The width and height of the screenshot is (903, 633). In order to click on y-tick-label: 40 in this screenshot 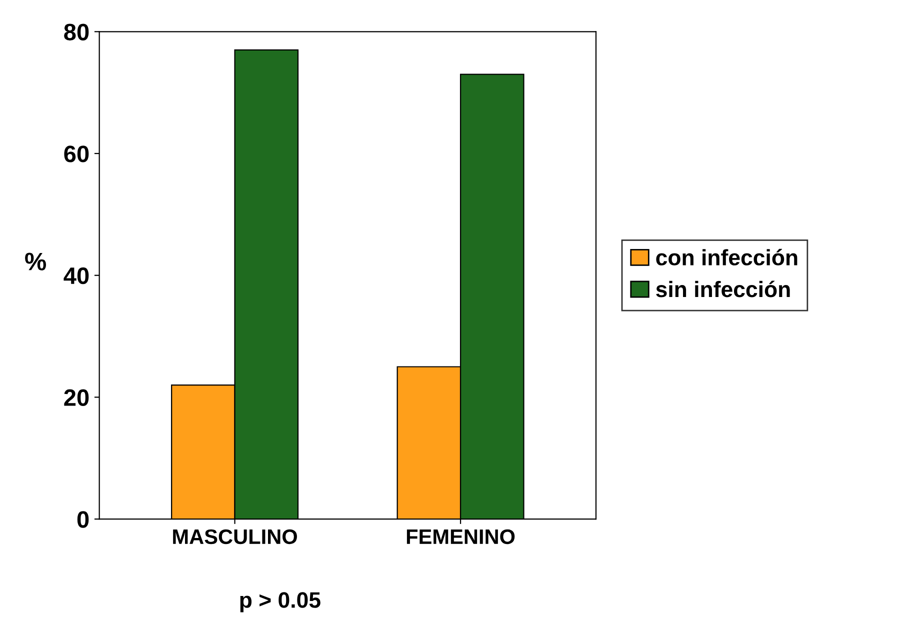, I will do `click(76, 275)`.